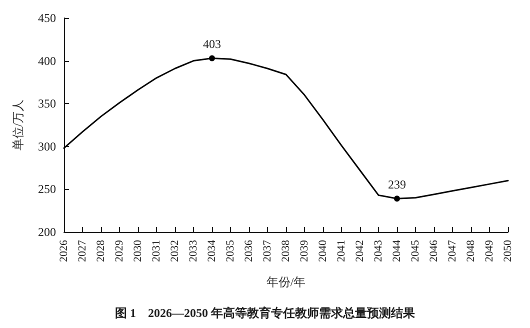 Image resolution: width=530 pixels, height=328 pixels. Describe the element at coordinates (508, 251) in the screenshot. I see `x-tick-label: 2050` at that location.